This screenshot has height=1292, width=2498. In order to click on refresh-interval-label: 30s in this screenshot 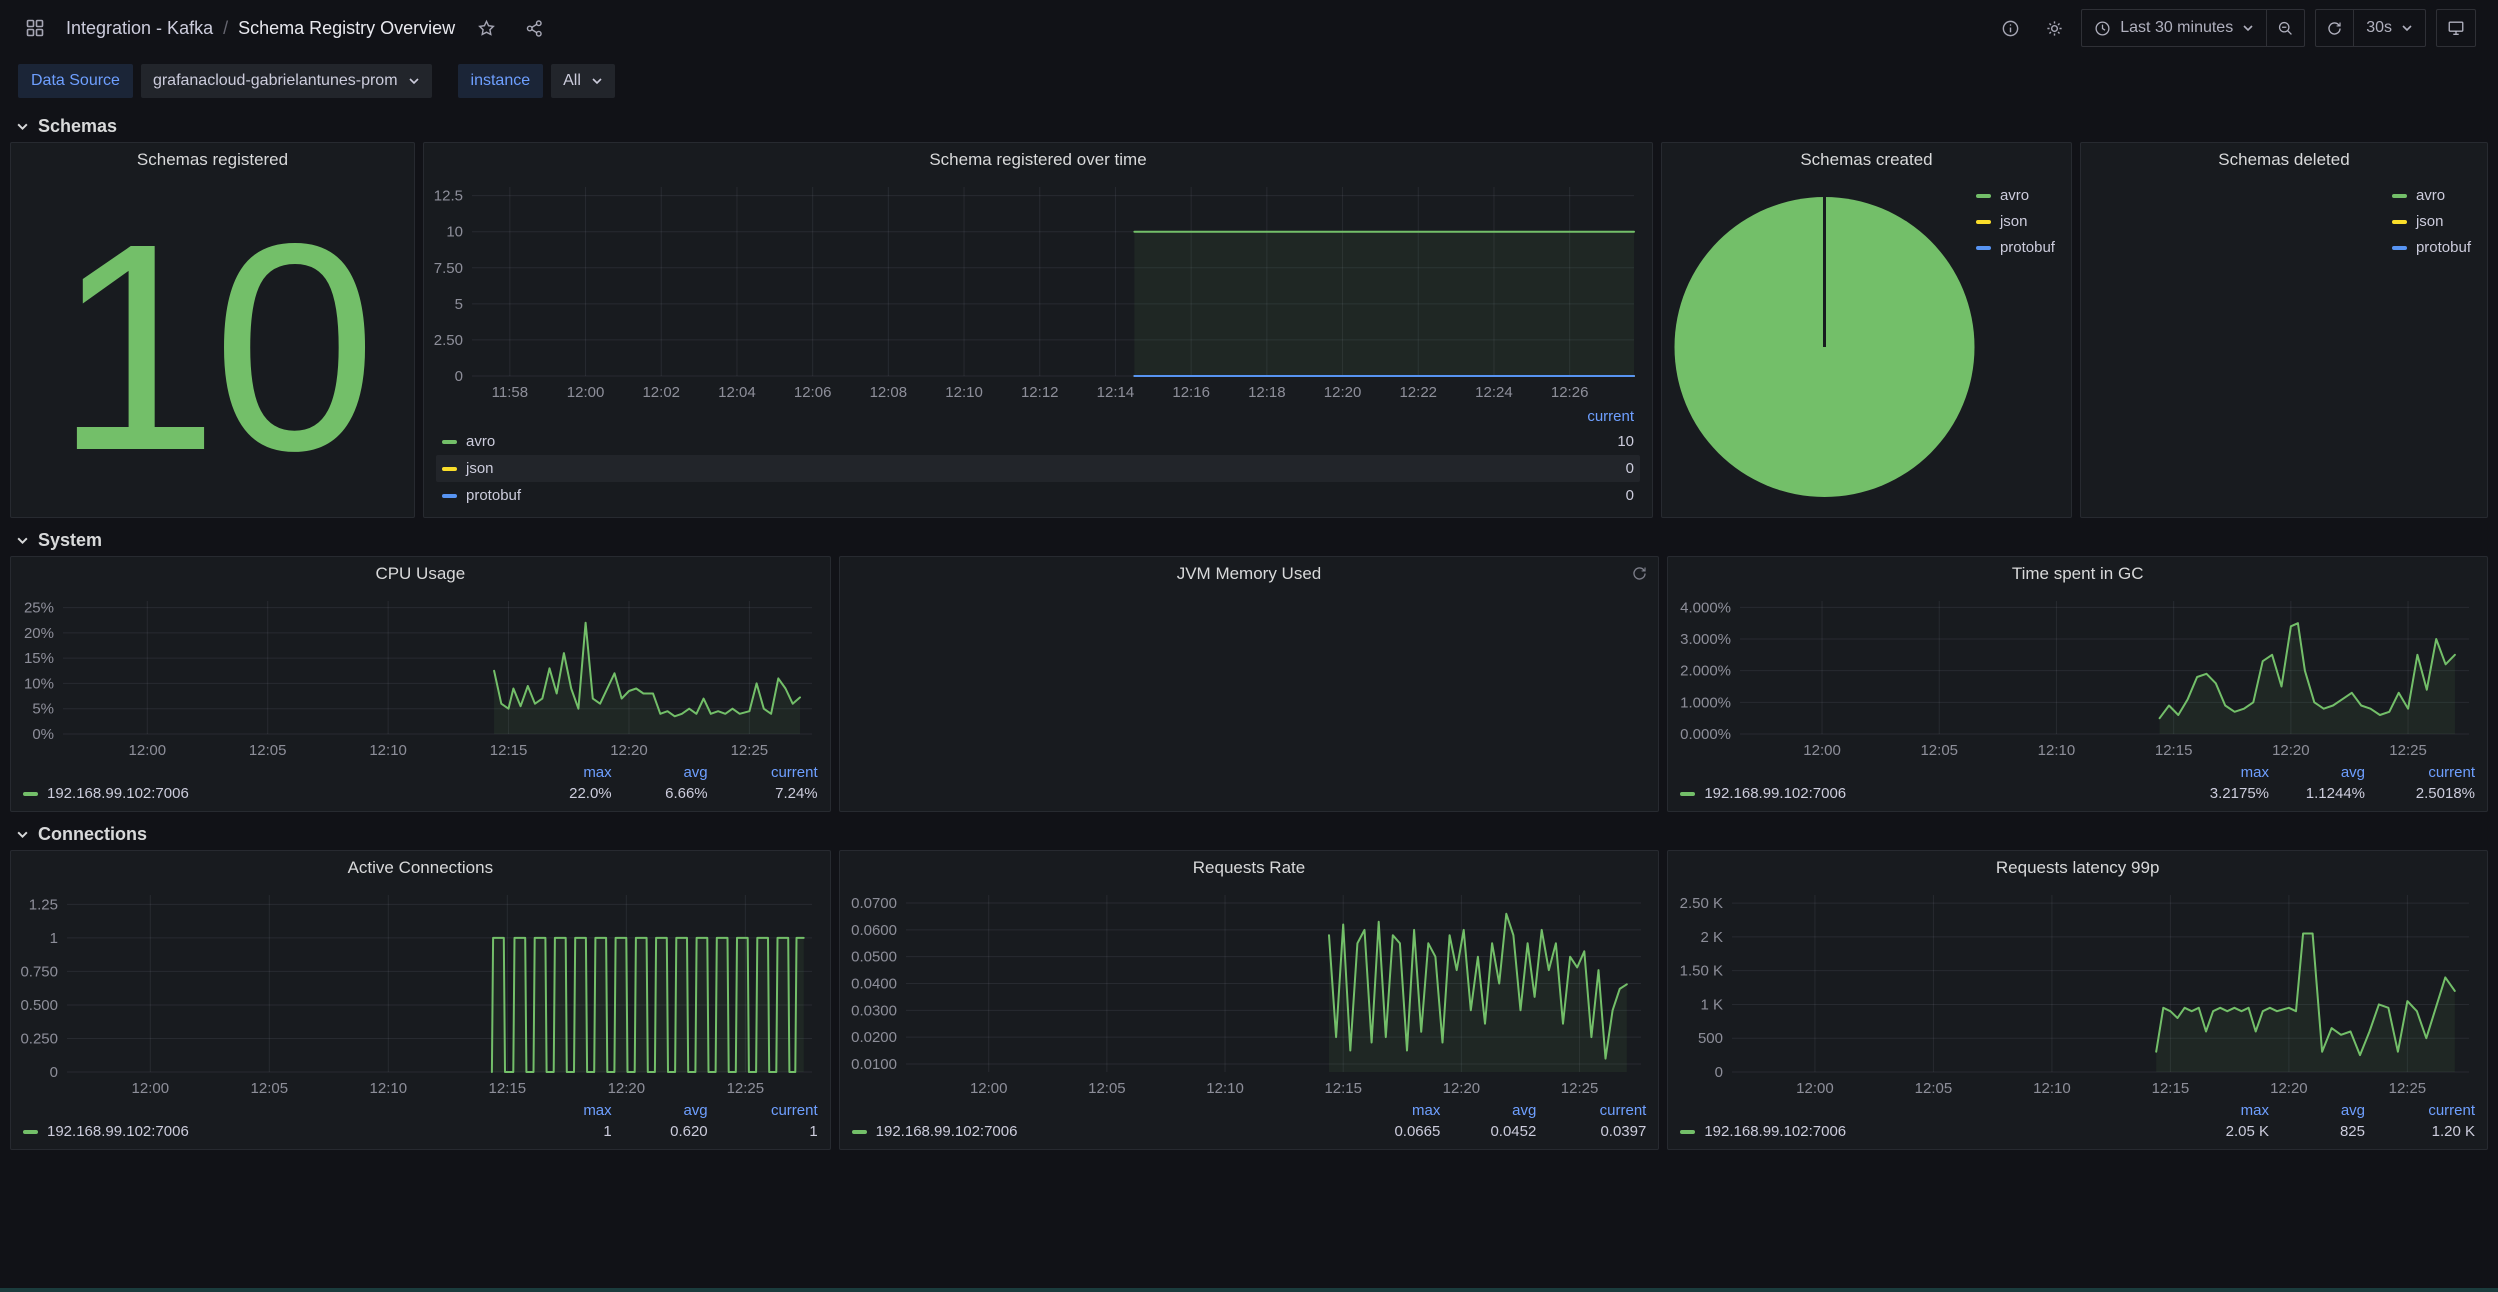, I will do `click(2379, 27)`.